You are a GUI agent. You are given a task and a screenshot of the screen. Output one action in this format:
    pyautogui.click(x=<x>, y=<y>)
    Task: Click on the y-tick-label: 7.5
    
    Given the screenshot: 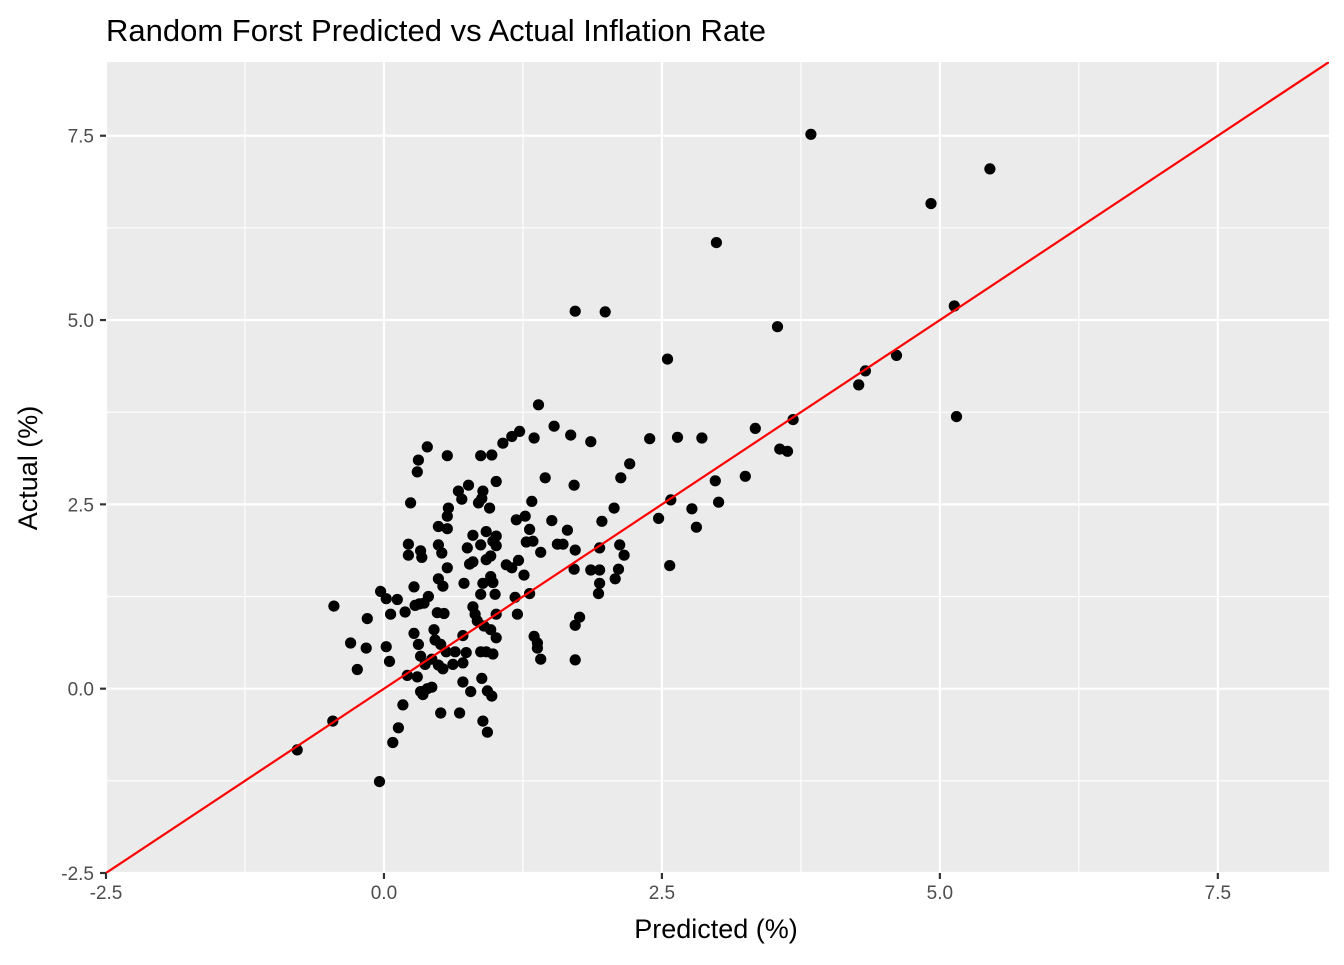 What is the action you would take?
    pyautogui.click(x=81, y=137)
    